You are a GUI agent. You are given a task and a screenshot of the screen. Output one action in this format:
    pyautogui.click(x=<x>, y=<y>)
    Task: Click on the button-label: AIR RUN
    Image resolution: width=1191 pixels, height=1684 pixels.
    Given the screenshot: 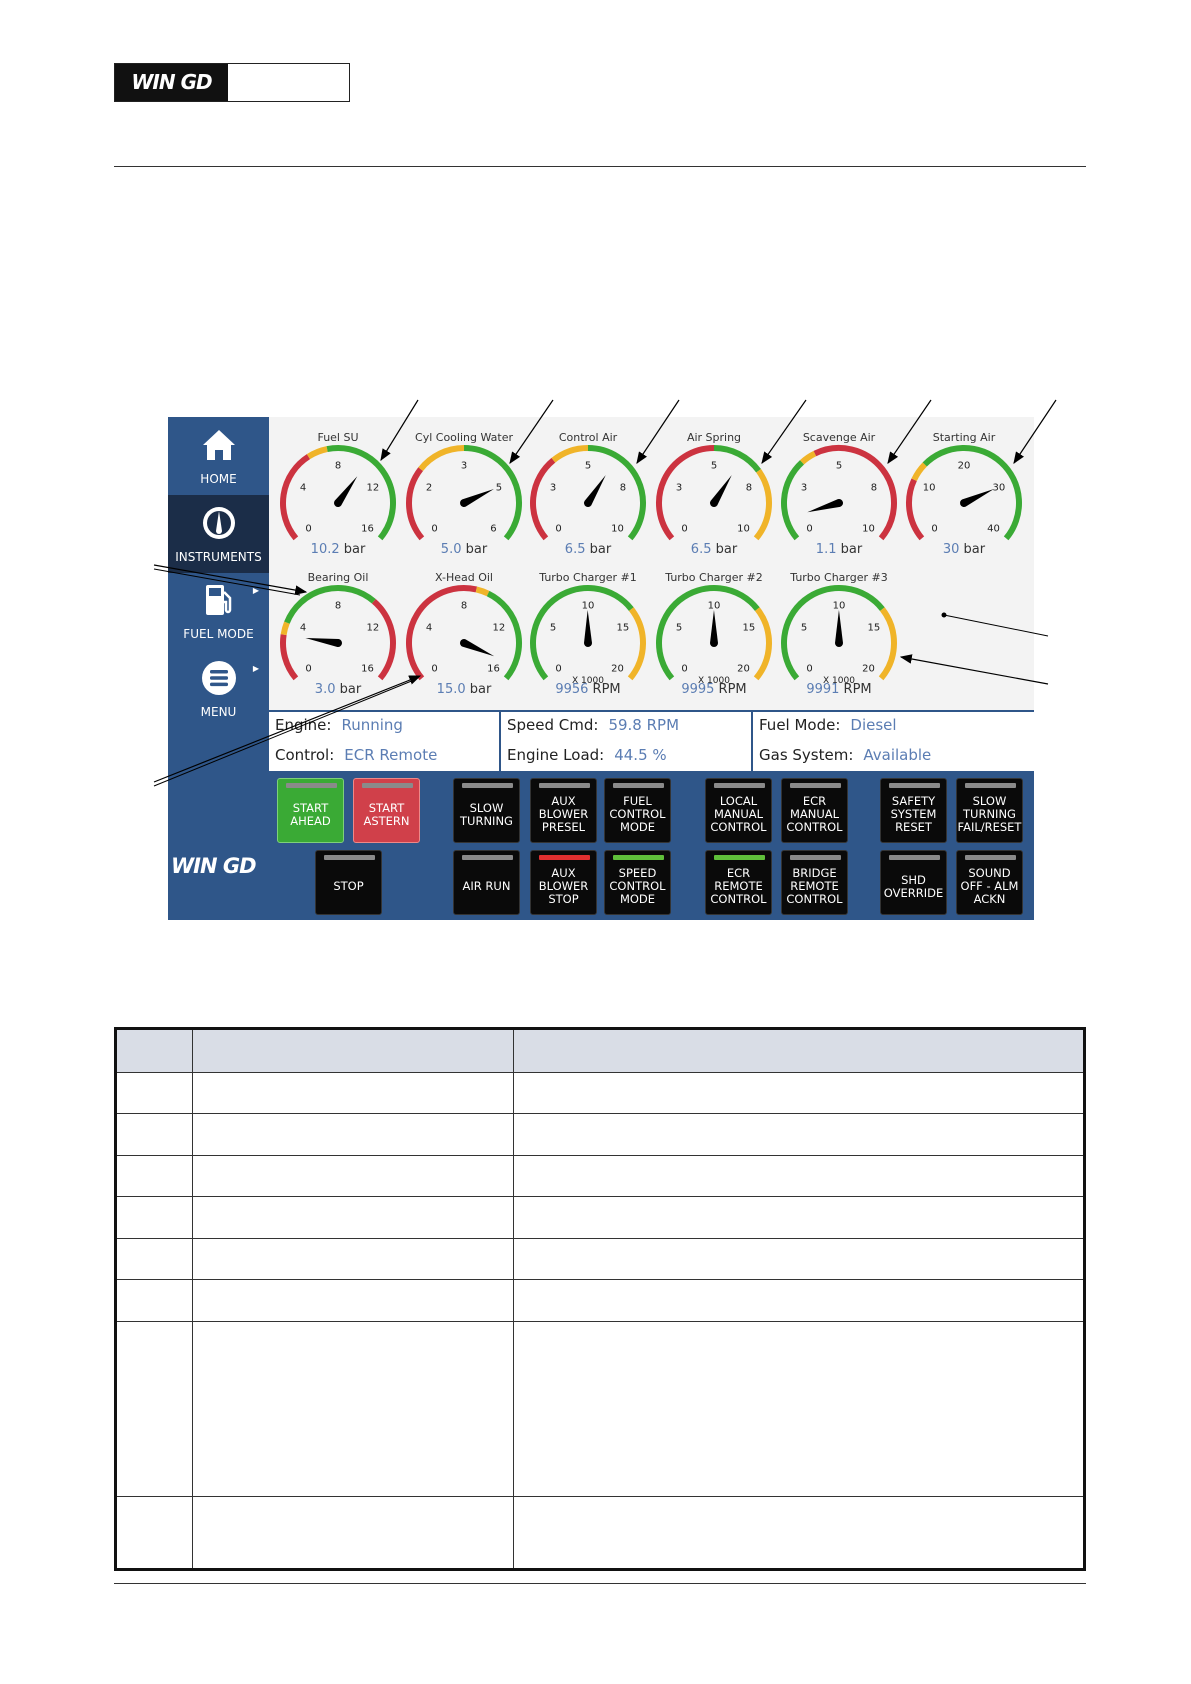 What is the action you would take?
    pyautogui.click(x=486, y=886)
    